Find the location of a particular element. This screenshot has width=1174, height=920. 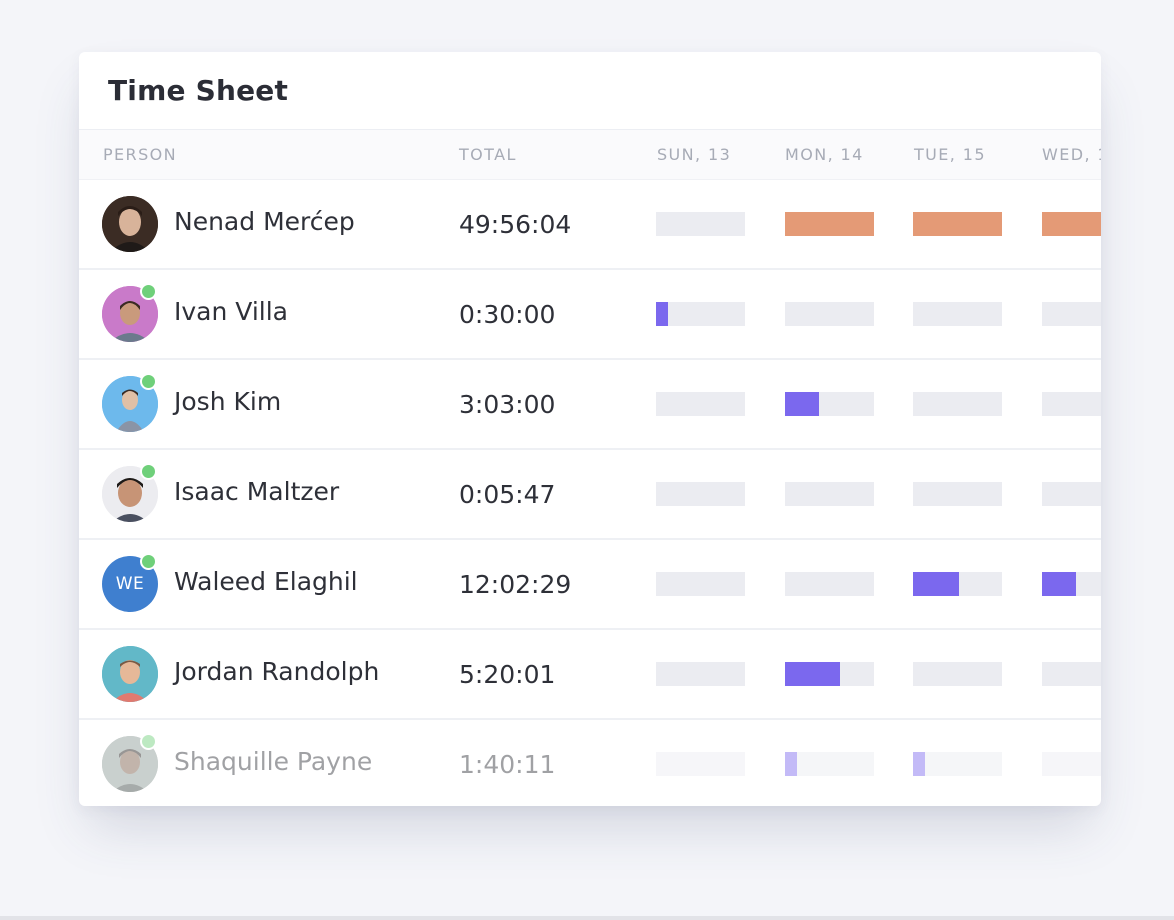

avatar: WE is located at coordinates (130, 582).